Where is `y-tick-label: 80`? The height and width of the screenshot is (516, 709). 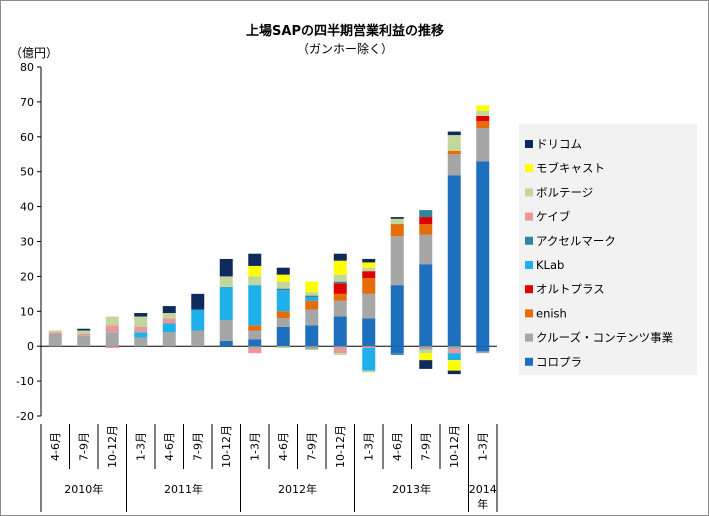 y-tick-label: 80 is located at coordinates (27, 67).